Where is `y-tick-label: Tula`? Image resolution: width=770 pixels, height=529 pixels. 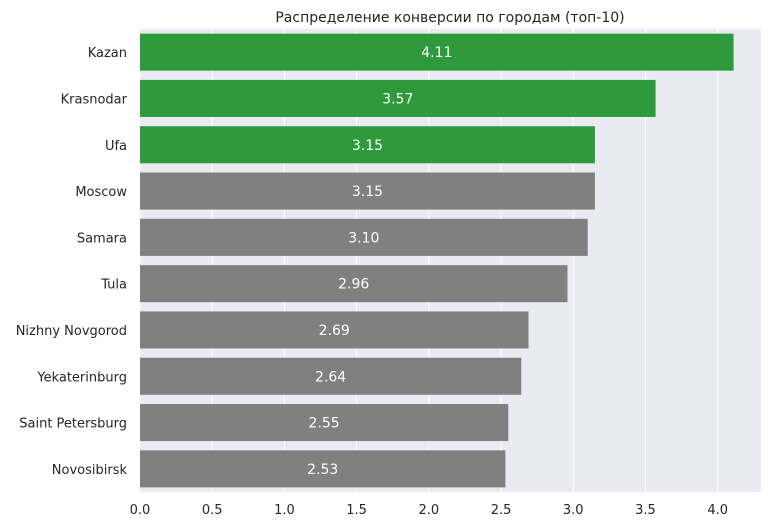
y-tick-label: Tula is located at coordinates (113, 285).